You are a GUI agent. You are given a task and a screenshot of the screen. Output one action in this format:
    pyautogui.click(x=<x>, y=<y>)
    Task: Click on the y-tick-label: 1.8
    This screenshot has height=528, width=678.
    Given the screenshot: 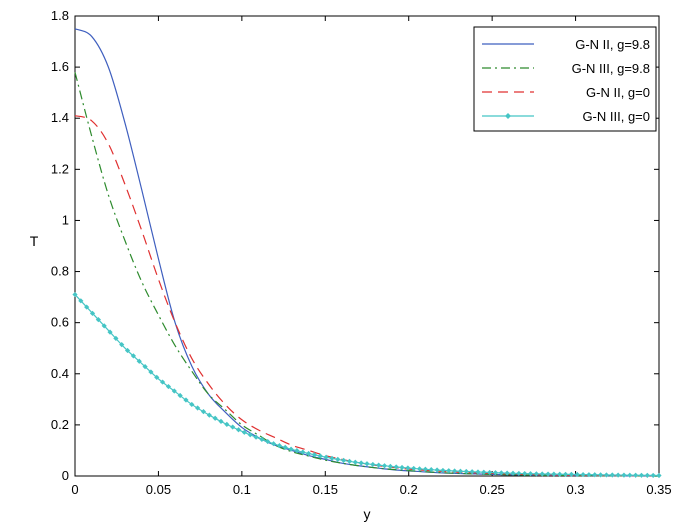 What is the action you would take?
    pyautogui.click(x=60, y=15)
    